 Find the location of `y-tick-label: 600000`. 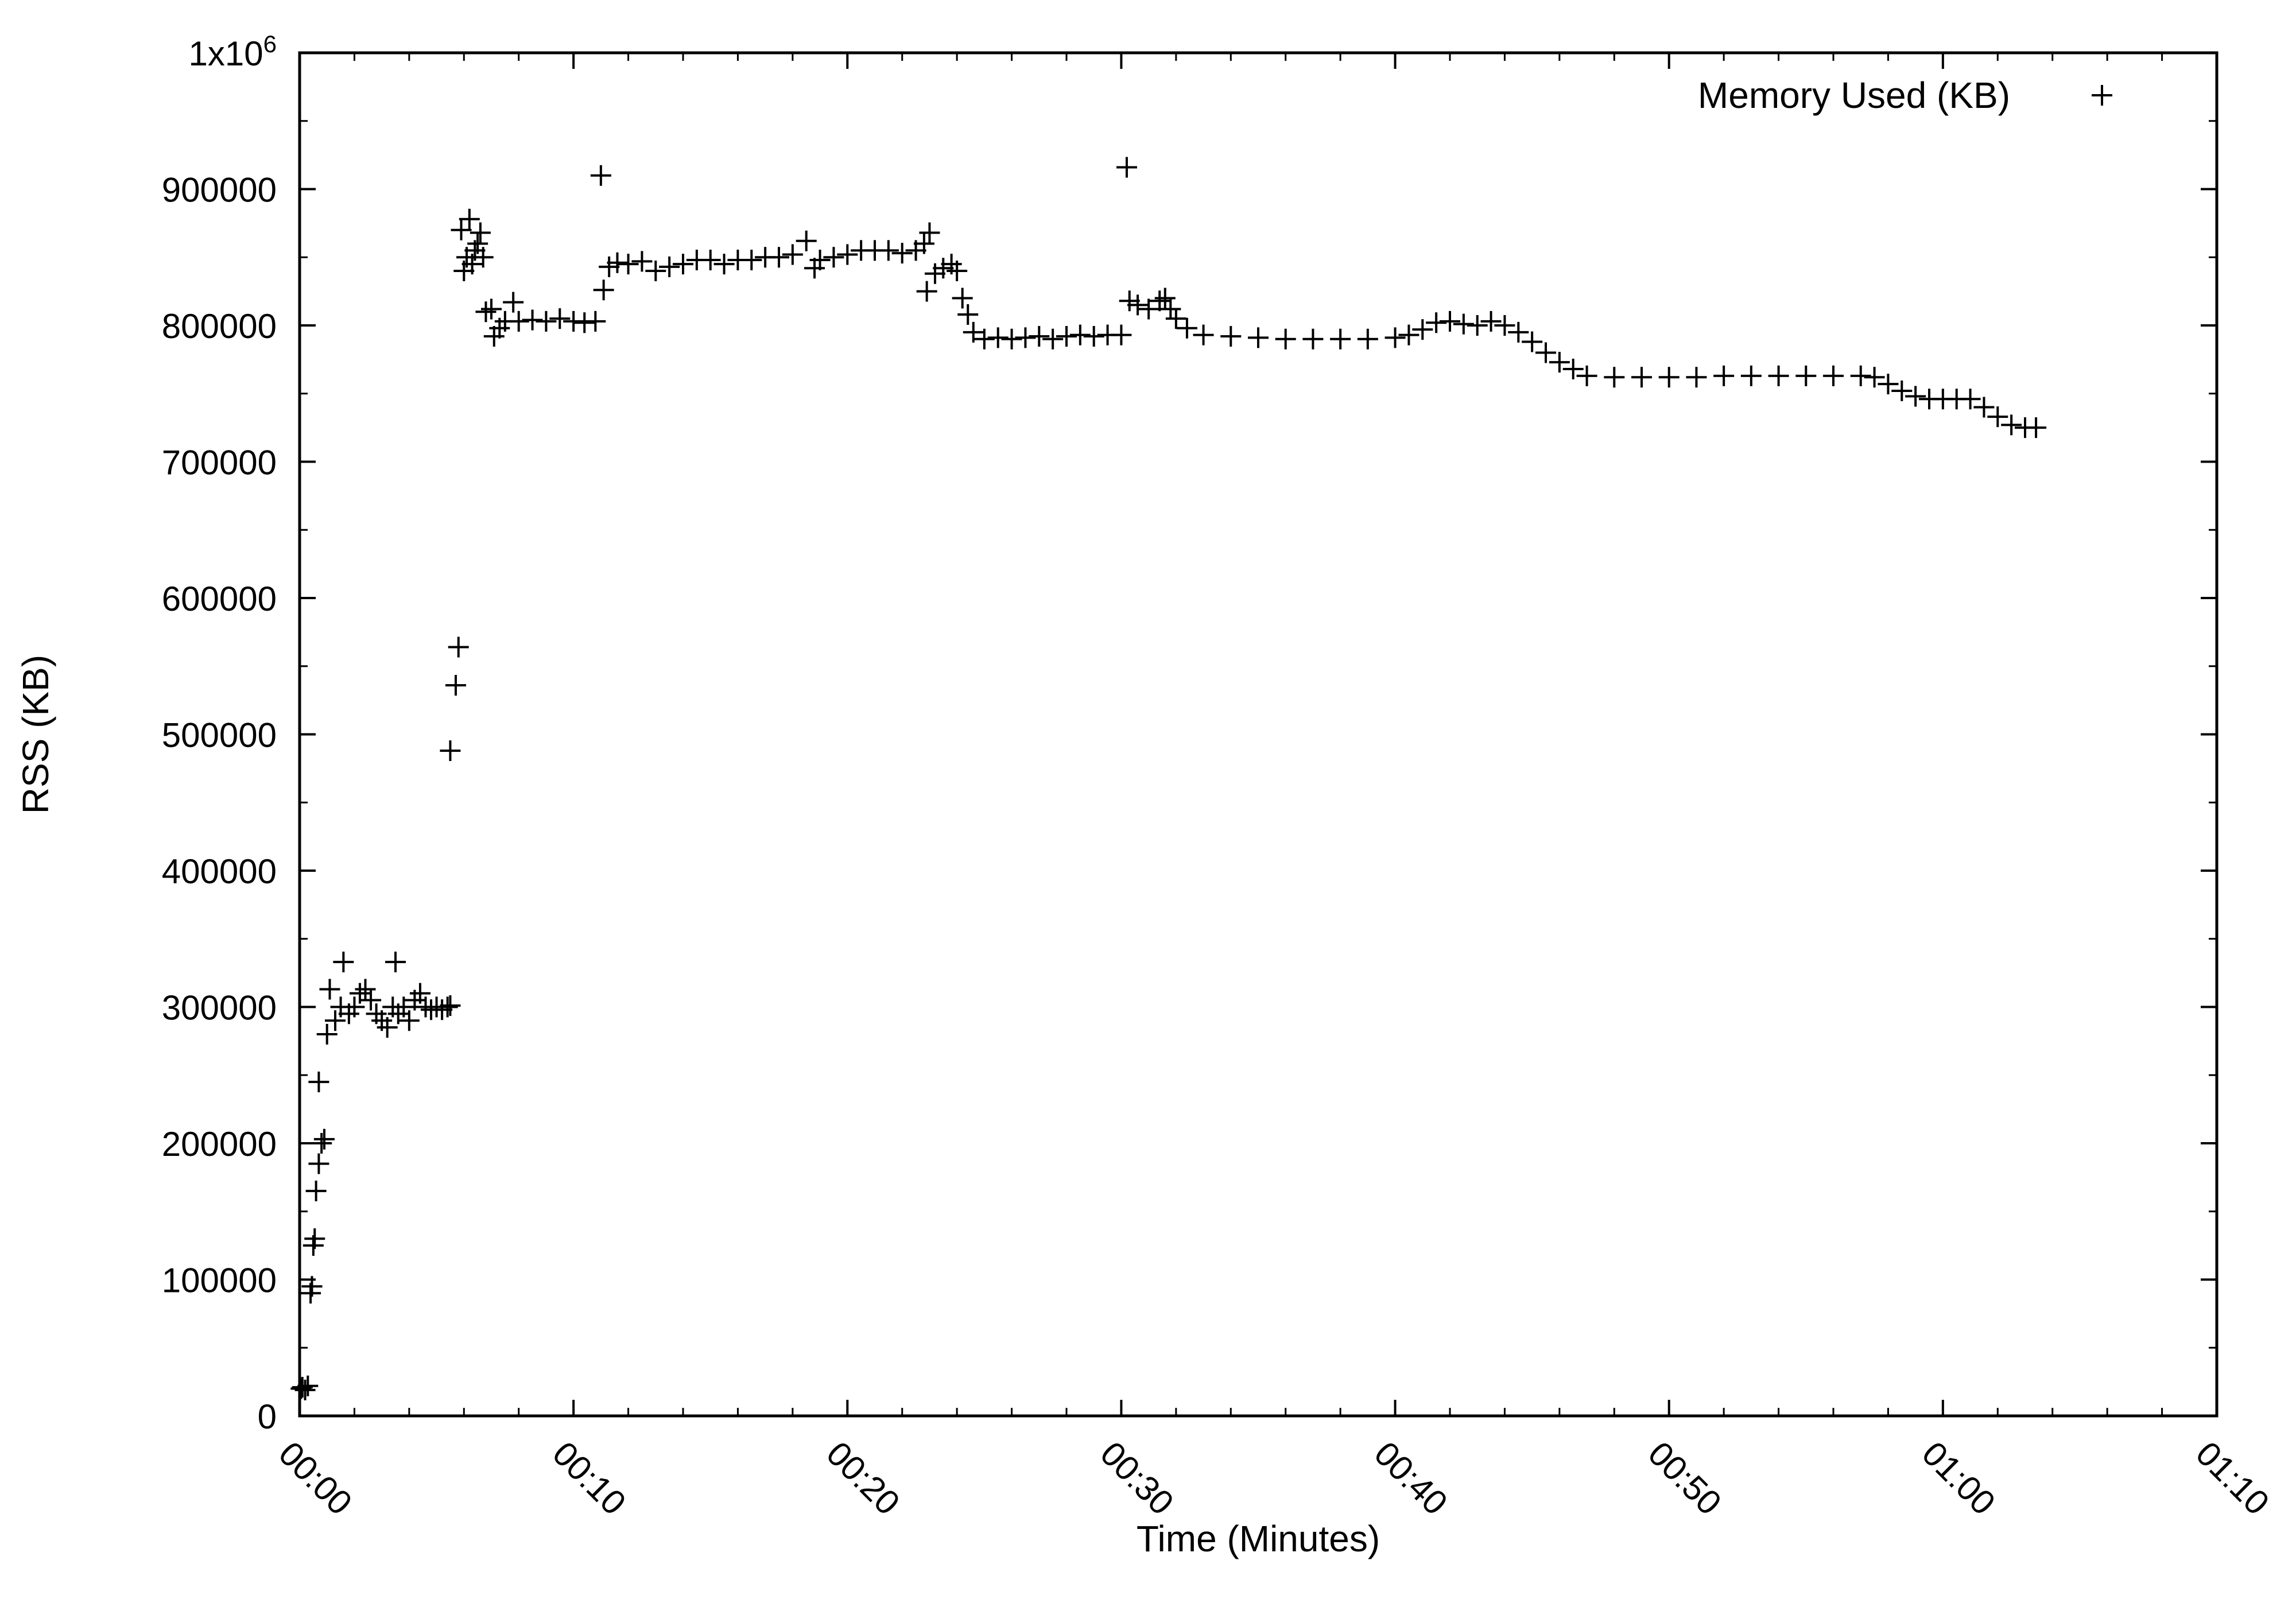

y-tick-label: 600000 is located at coordinates (219, 599).